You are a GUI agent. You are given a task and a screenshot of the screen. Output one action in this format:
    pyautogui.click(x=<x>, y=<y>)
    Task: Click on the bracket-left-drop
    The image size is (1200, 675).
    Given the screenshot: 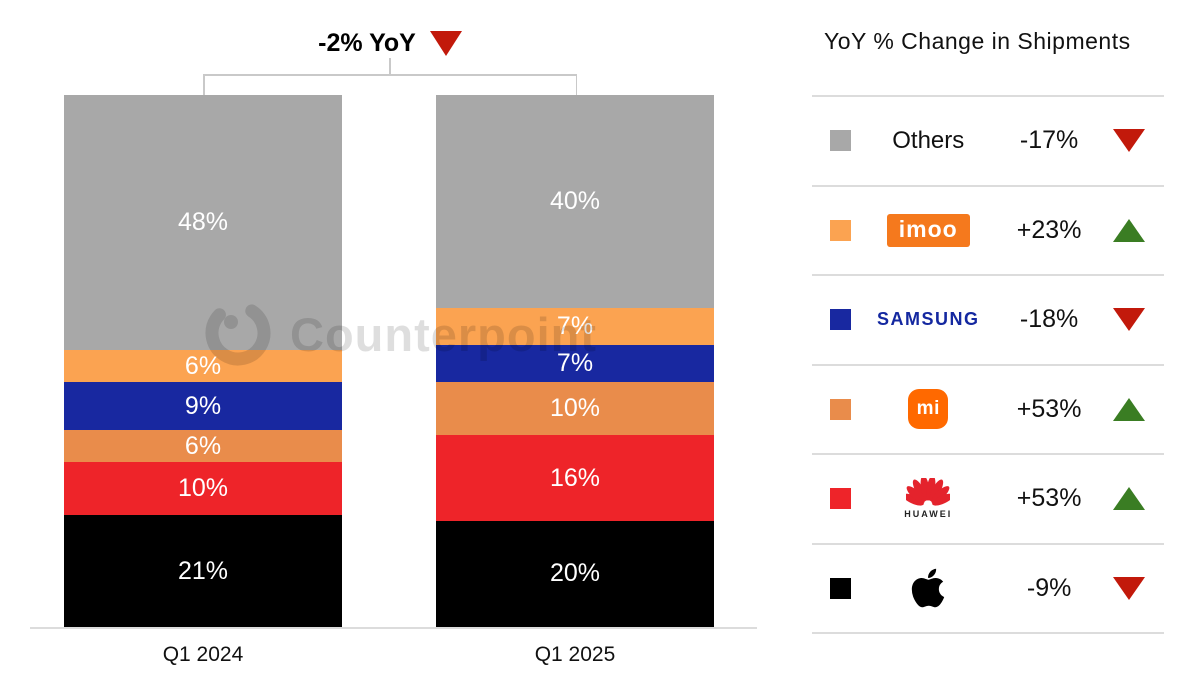 What is the action you would take?
    pyautogui.click(x=204, y=85)
    